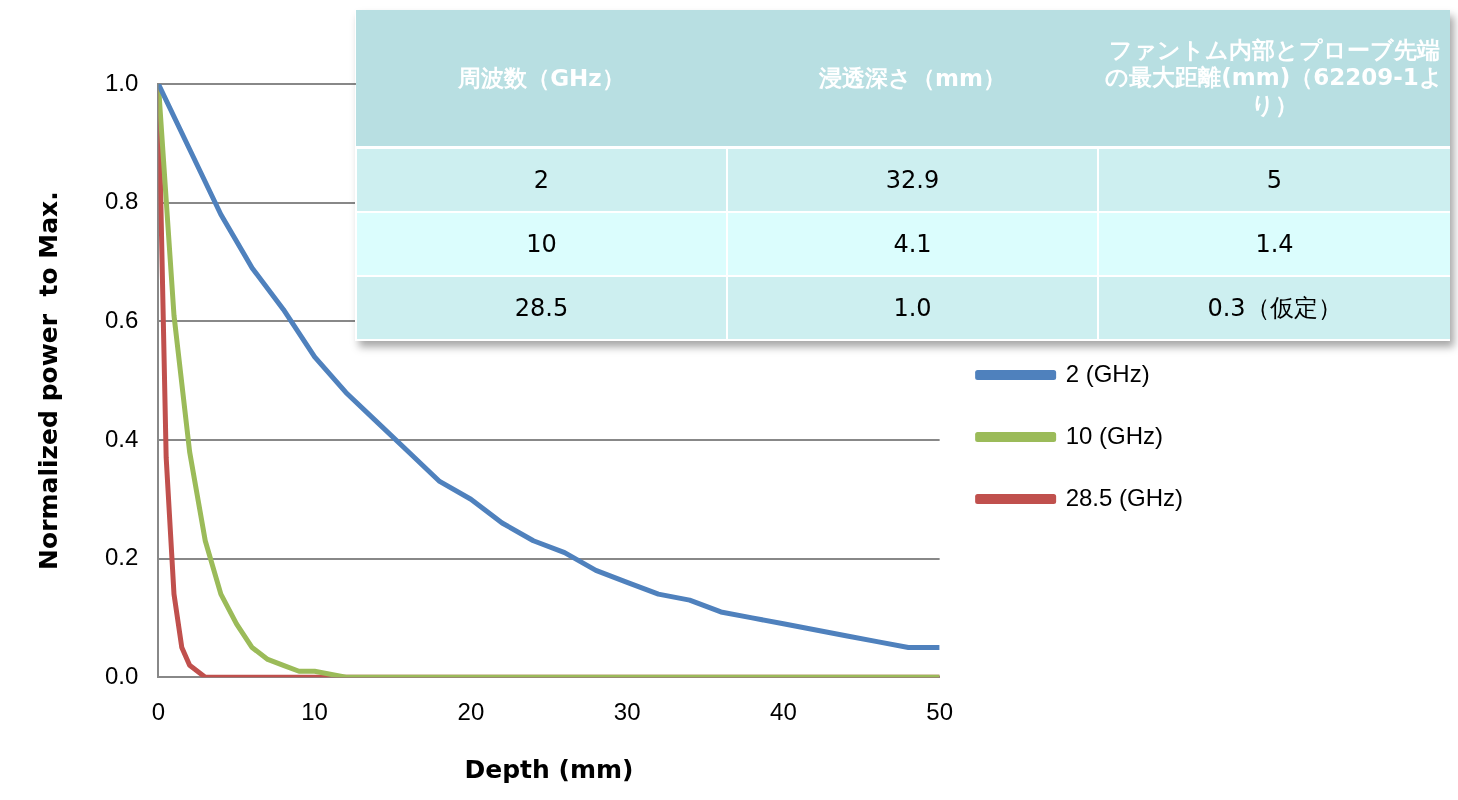 Image resolution: width=1458 pixels, height=800 pixels. What do you see at coordinates (541, 244) in the screenshot?
I see `text: 10` at bounding box center [541, 244].